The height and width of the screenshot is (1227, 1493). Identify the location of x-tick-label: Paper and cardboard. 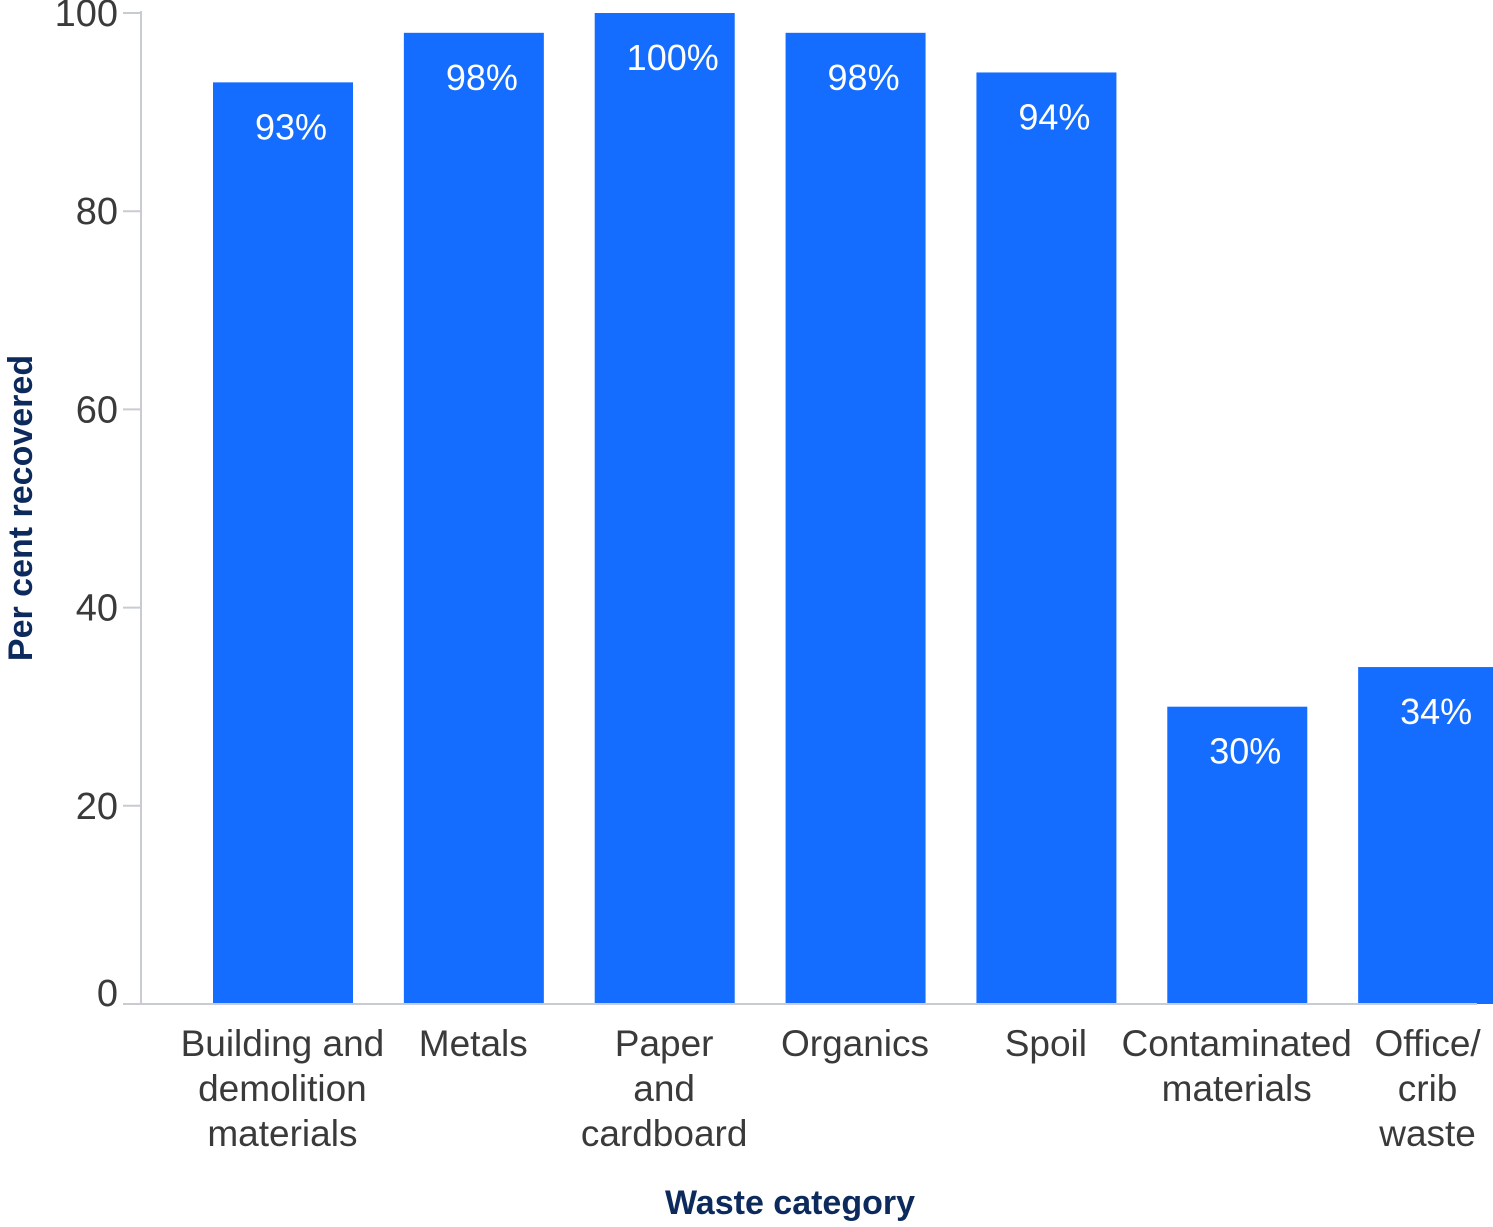
(664, 1088).